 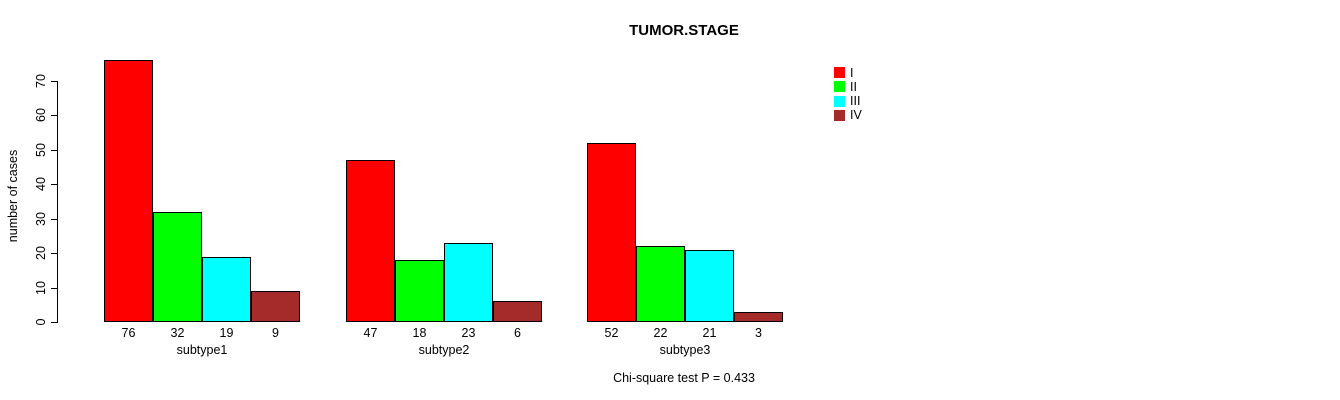 I want to click on bar-value-subtype2-stage-III: 23, so click(x=468, y=333).